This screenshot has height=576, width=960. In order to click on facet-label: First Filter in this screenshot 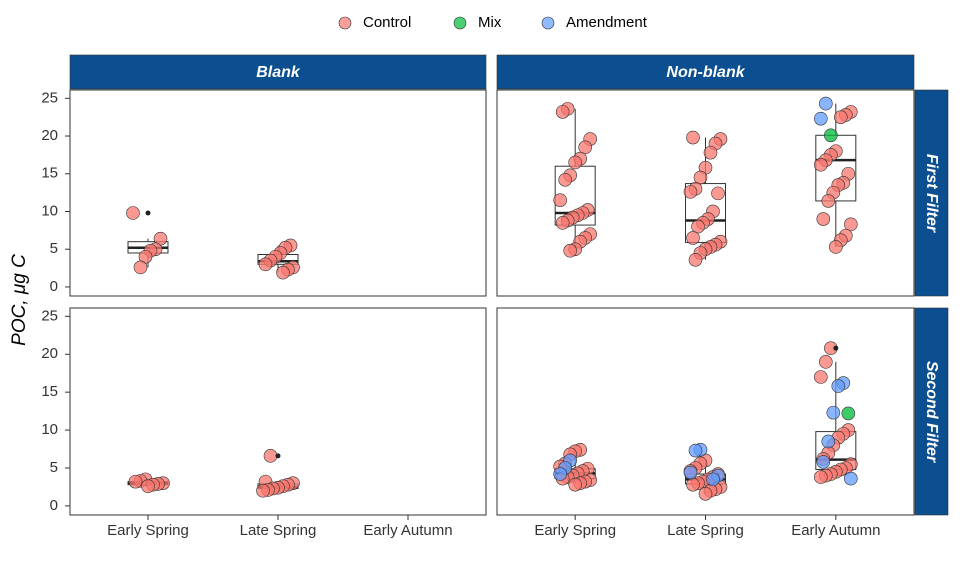, I will do `click(931, 193)`.